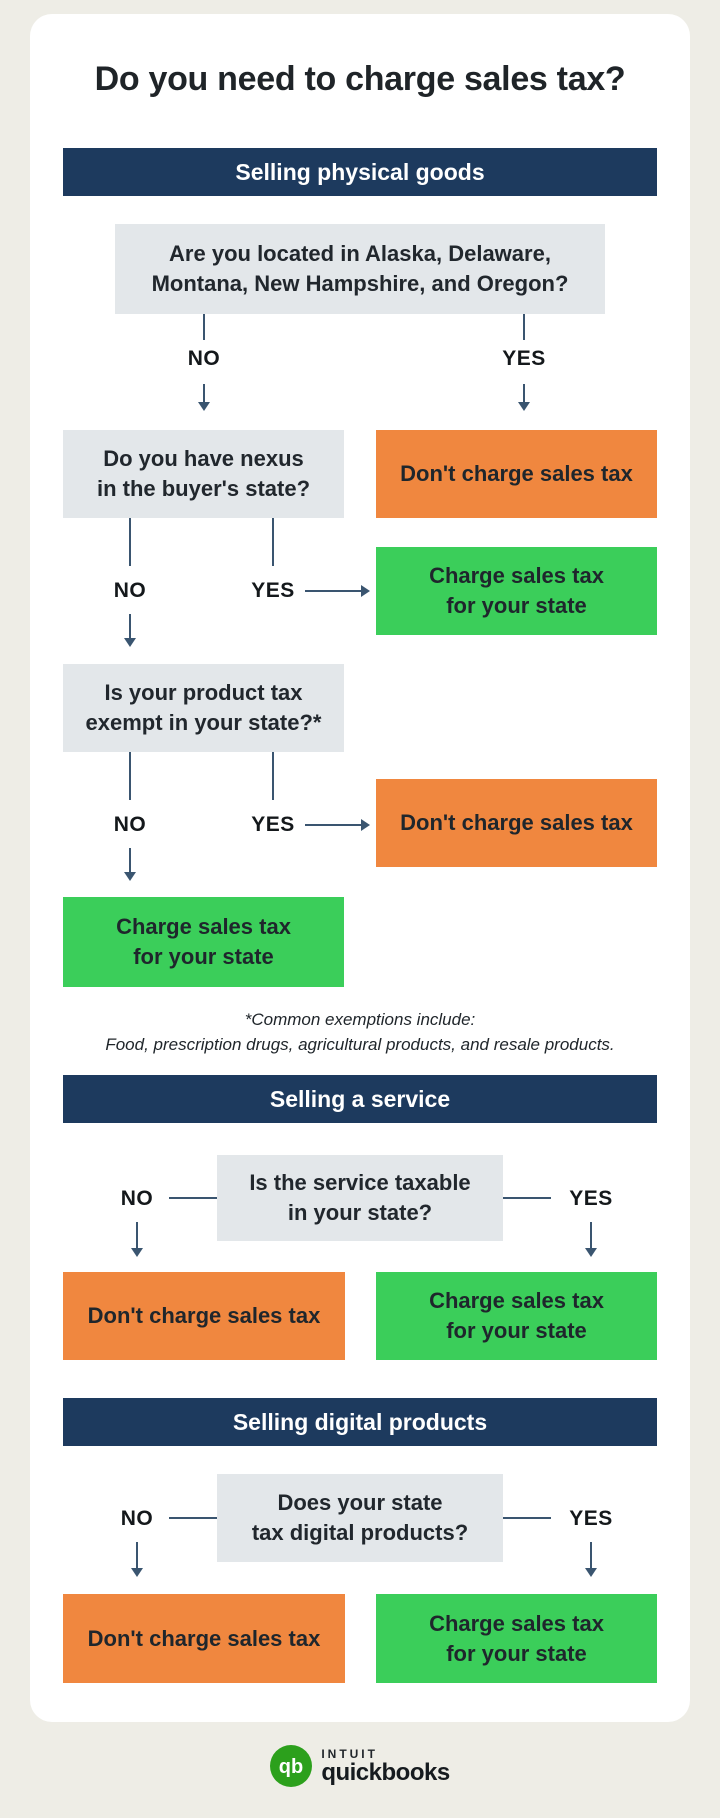 Image resolution: width=720 pixels, height=1818 pixels. I want to click on question-exempt-line2: exempt in your state?*, so click(203, 722).